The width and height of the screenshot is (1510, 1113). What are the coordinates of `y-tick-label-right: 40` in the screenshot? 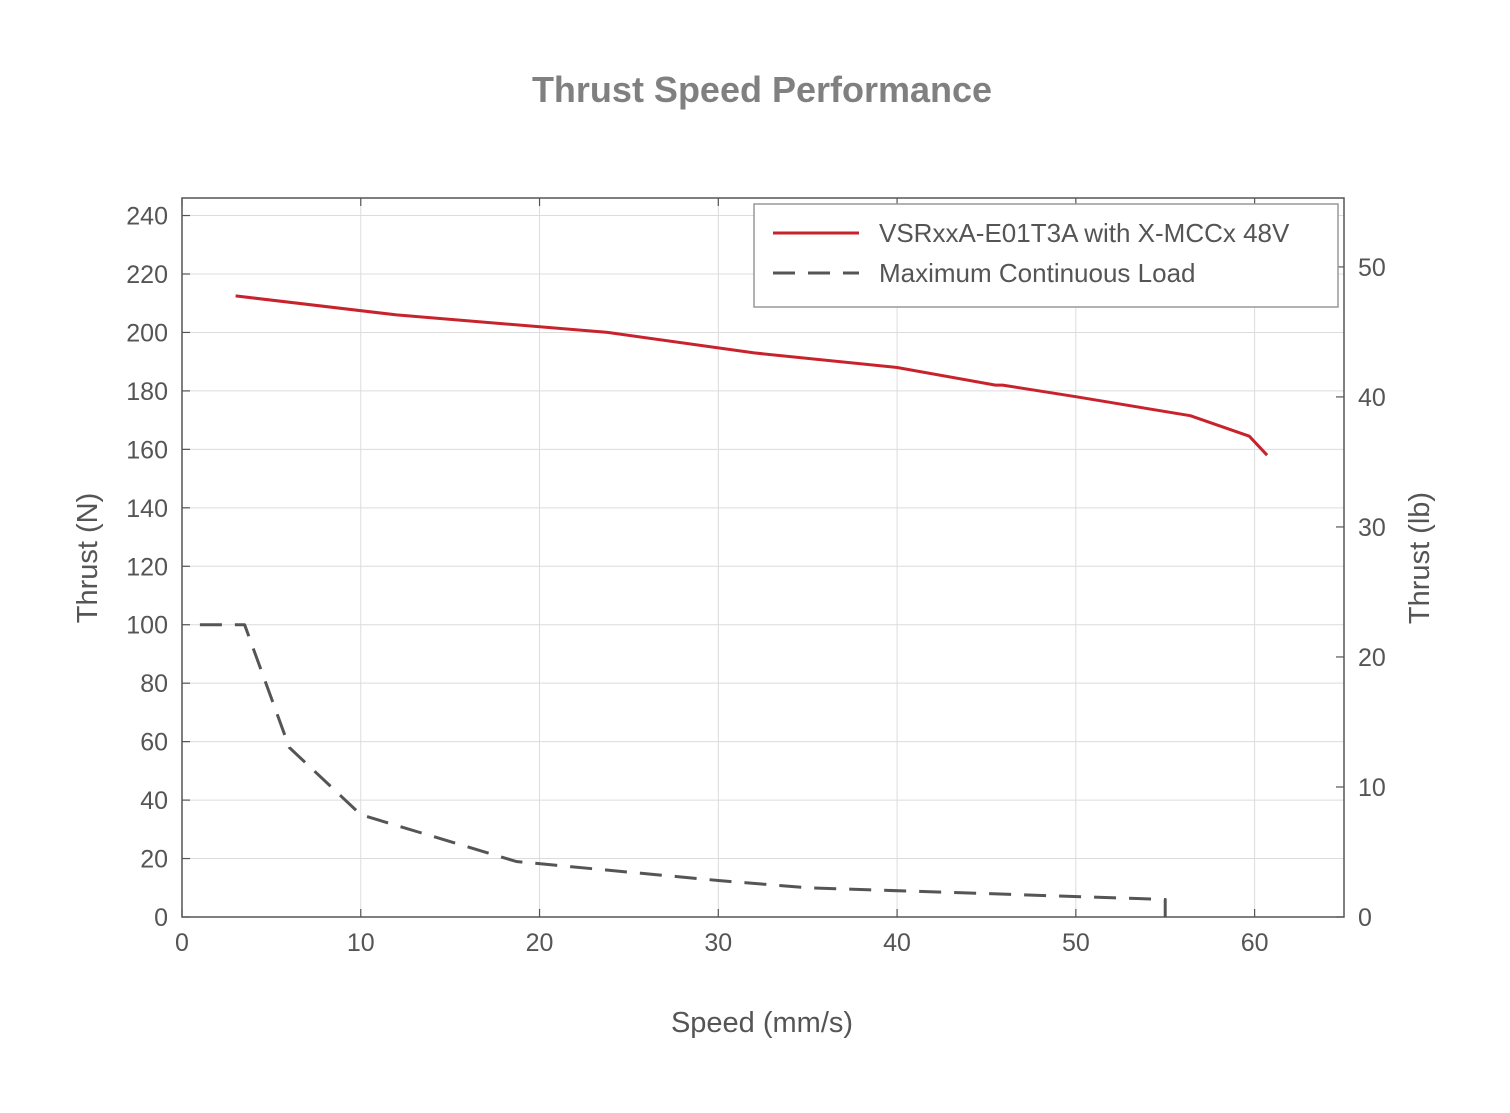 It's located at (1372, 398).